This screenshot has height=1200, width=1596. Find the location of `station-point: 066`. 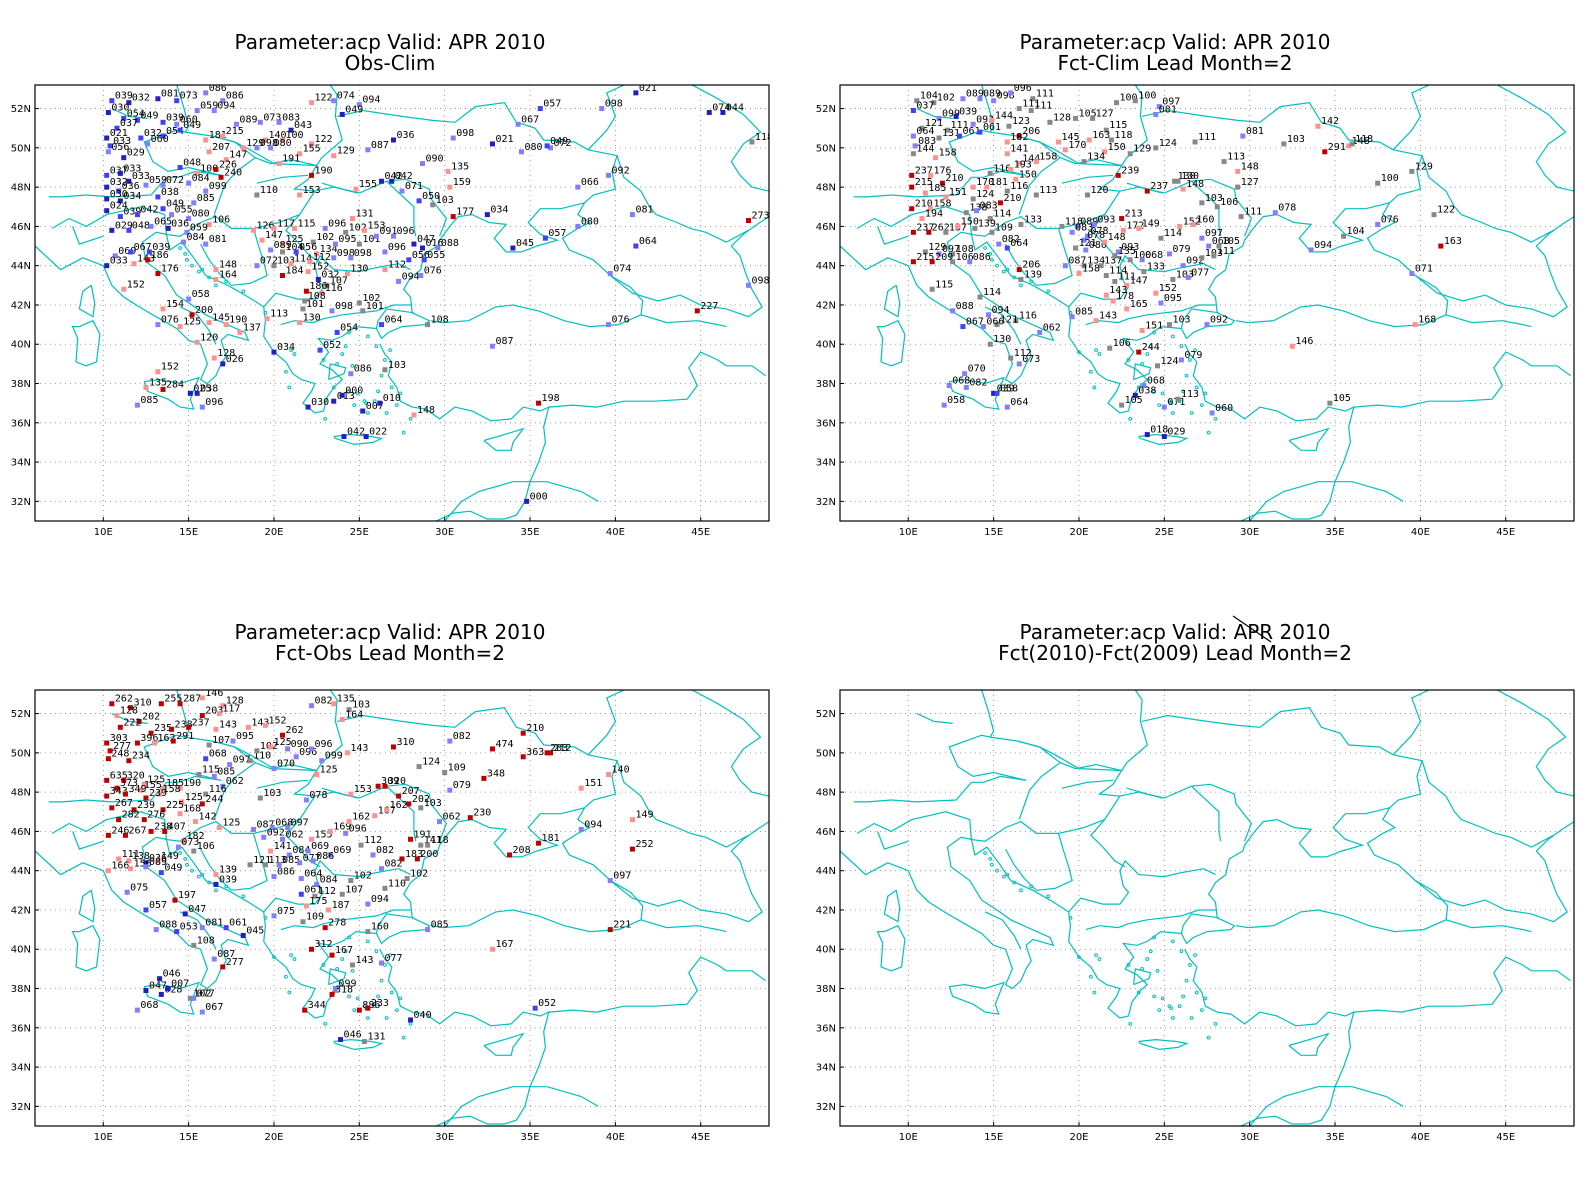

station-point: 066 is located at coordinates (992, 323).